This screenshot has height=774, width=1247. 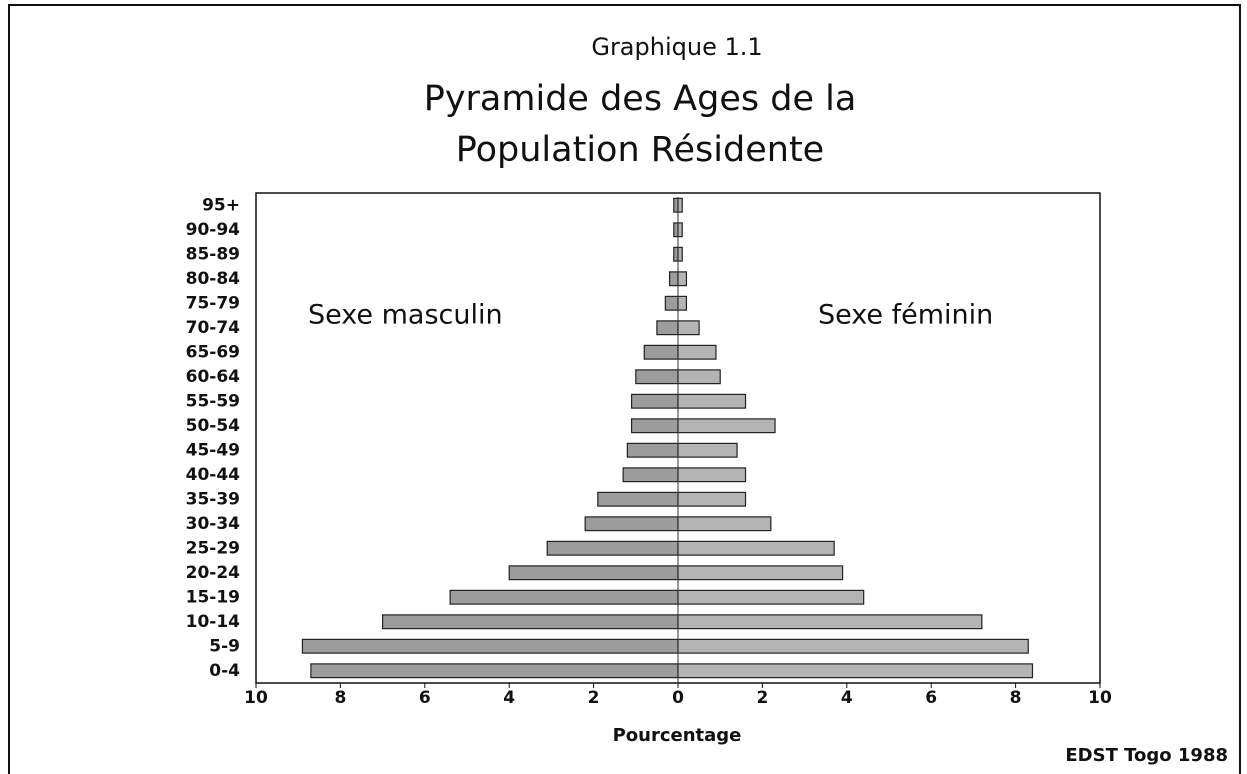 I want to click on y-tick-label: 20-24, so click(x=213, y=573).